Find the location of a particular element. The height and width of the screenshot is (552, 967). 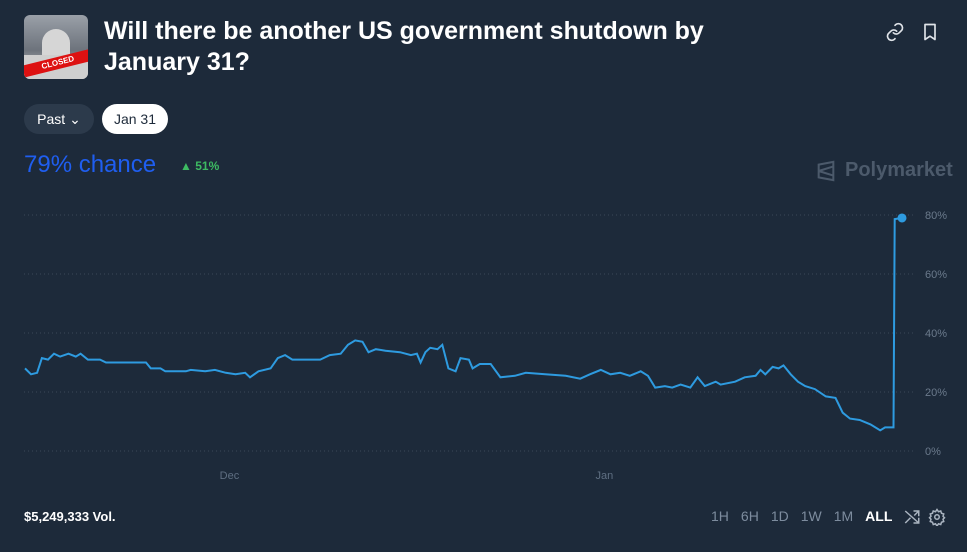

y-tick-label: 80% is located at coordinates (936, 216).